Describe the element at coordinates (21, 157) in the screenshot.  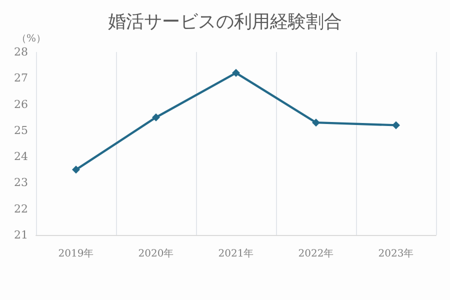
I see `y-tick-label: 24` at that location.